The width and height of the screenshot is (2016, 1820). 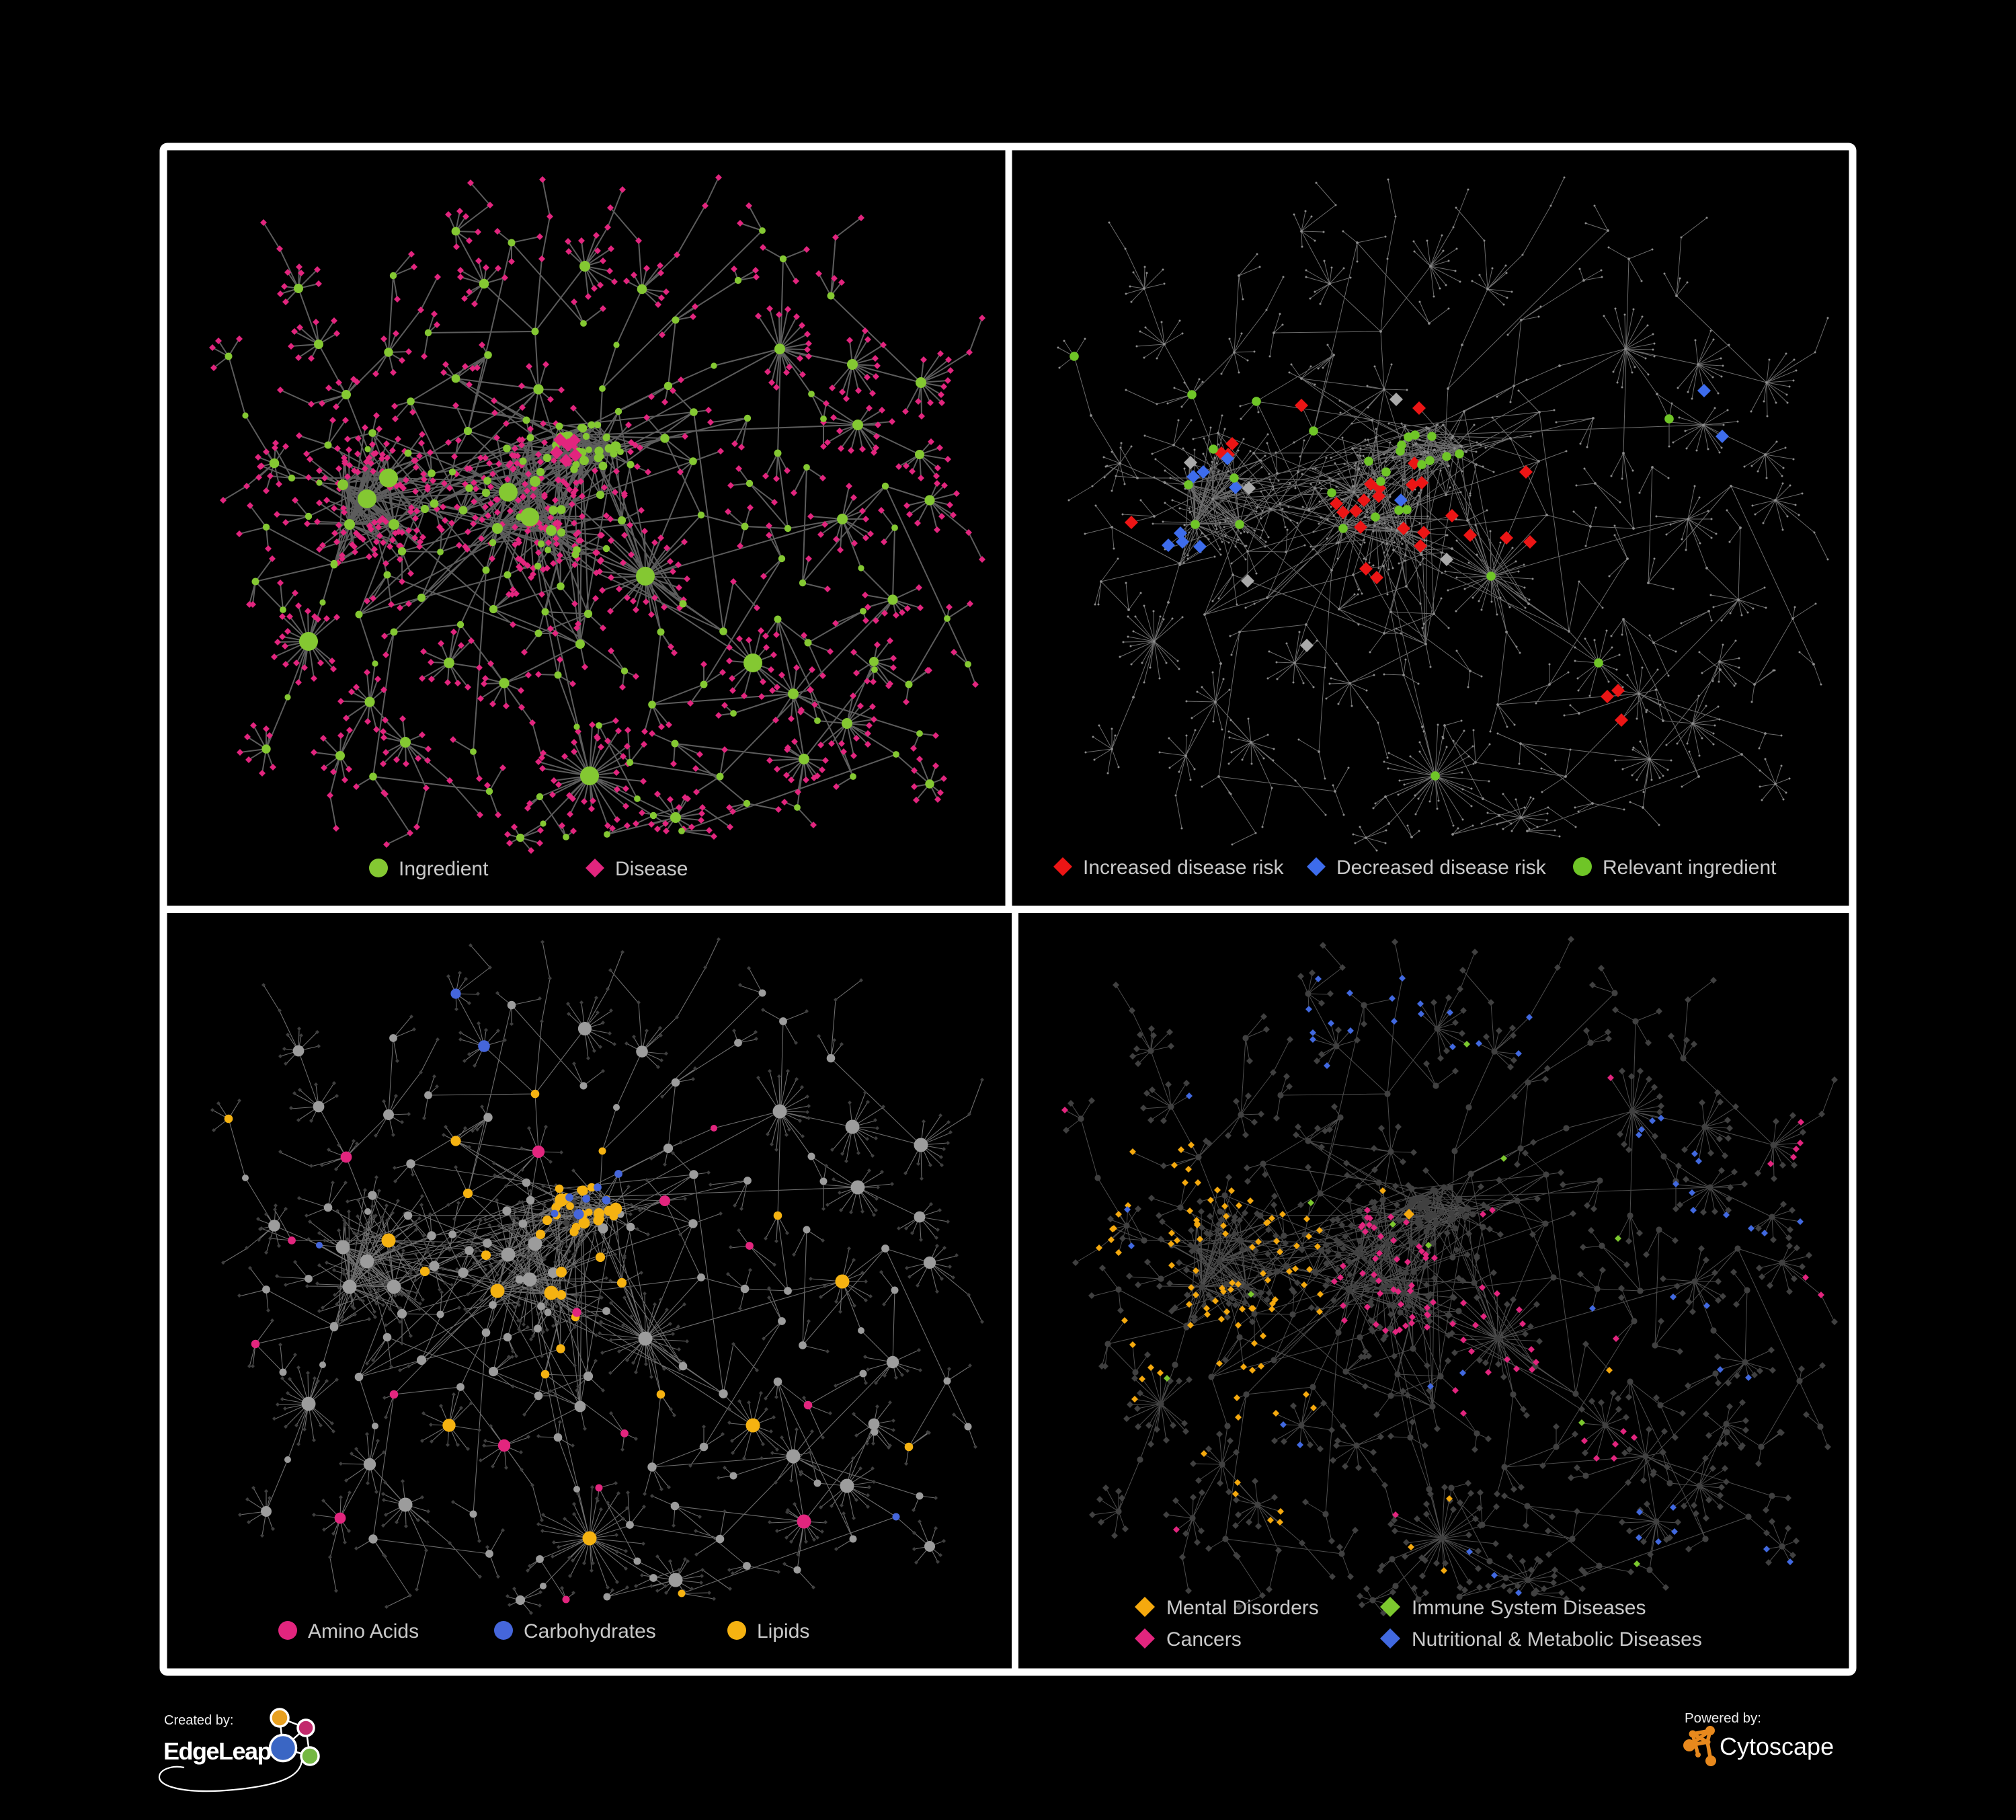 What do you see at coordinates (651, 869) in the screenshot?
I see `svg-text: Disease` at bounding box center [651, 869].